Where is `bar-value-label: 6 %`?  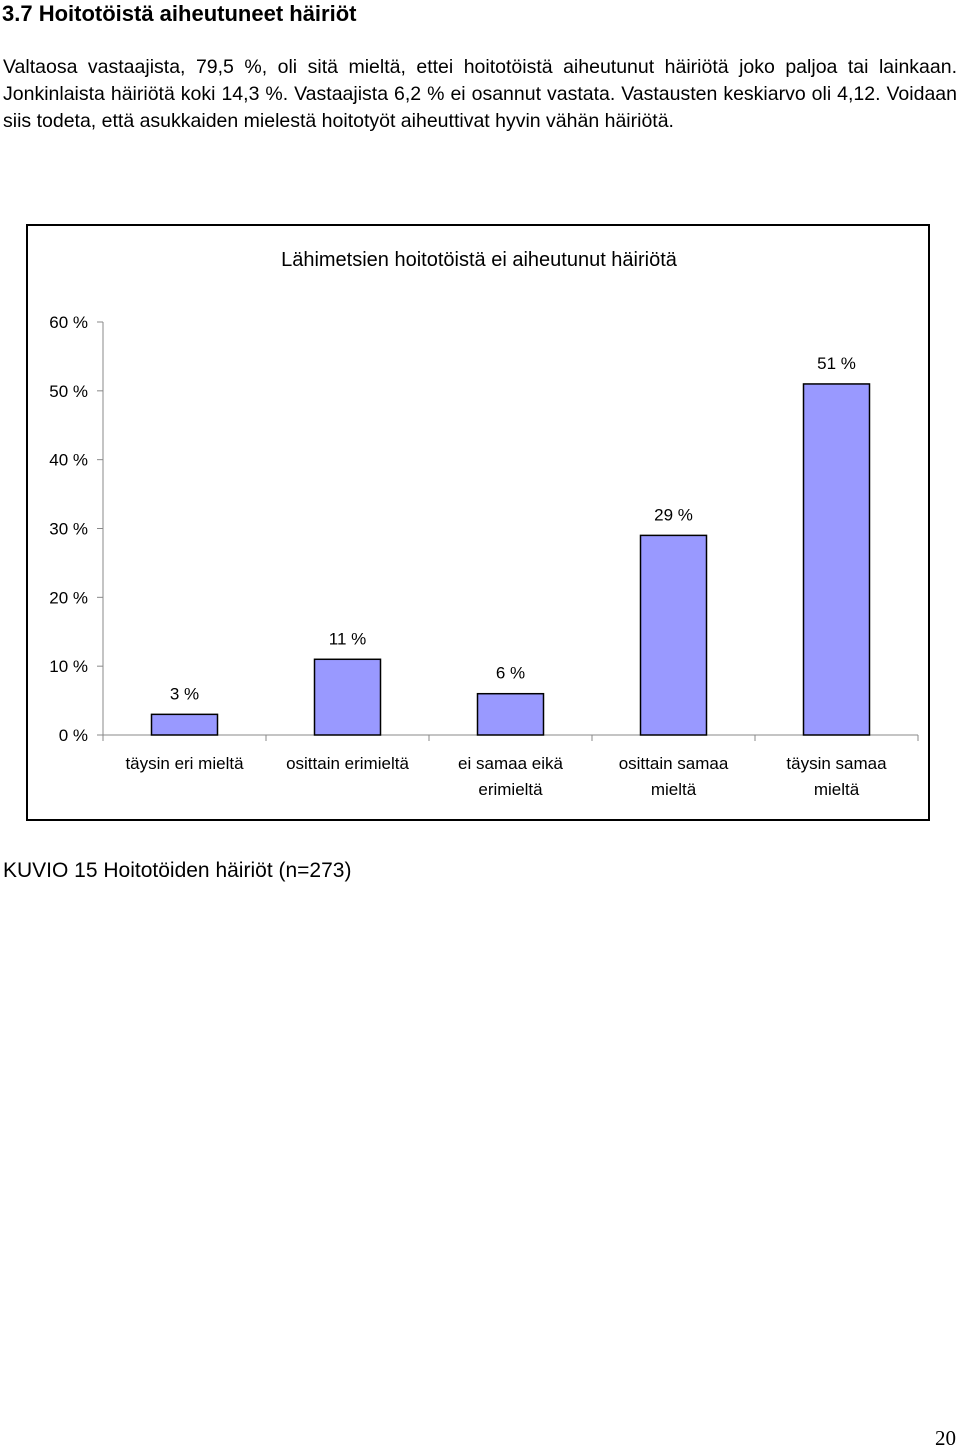
bar-value-label: 6 % is located at coordinates (510, 673).